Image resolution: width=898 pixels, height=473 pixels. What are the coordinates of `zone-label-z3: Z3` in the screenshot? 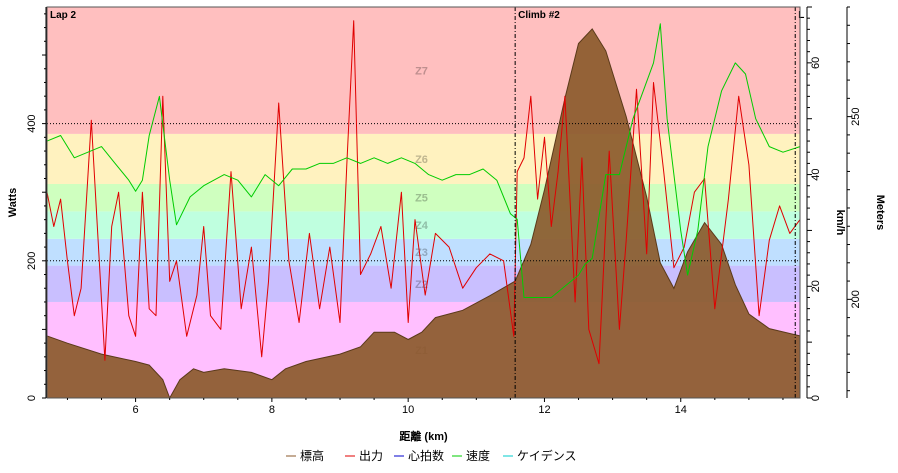 It's located at (421, 253).